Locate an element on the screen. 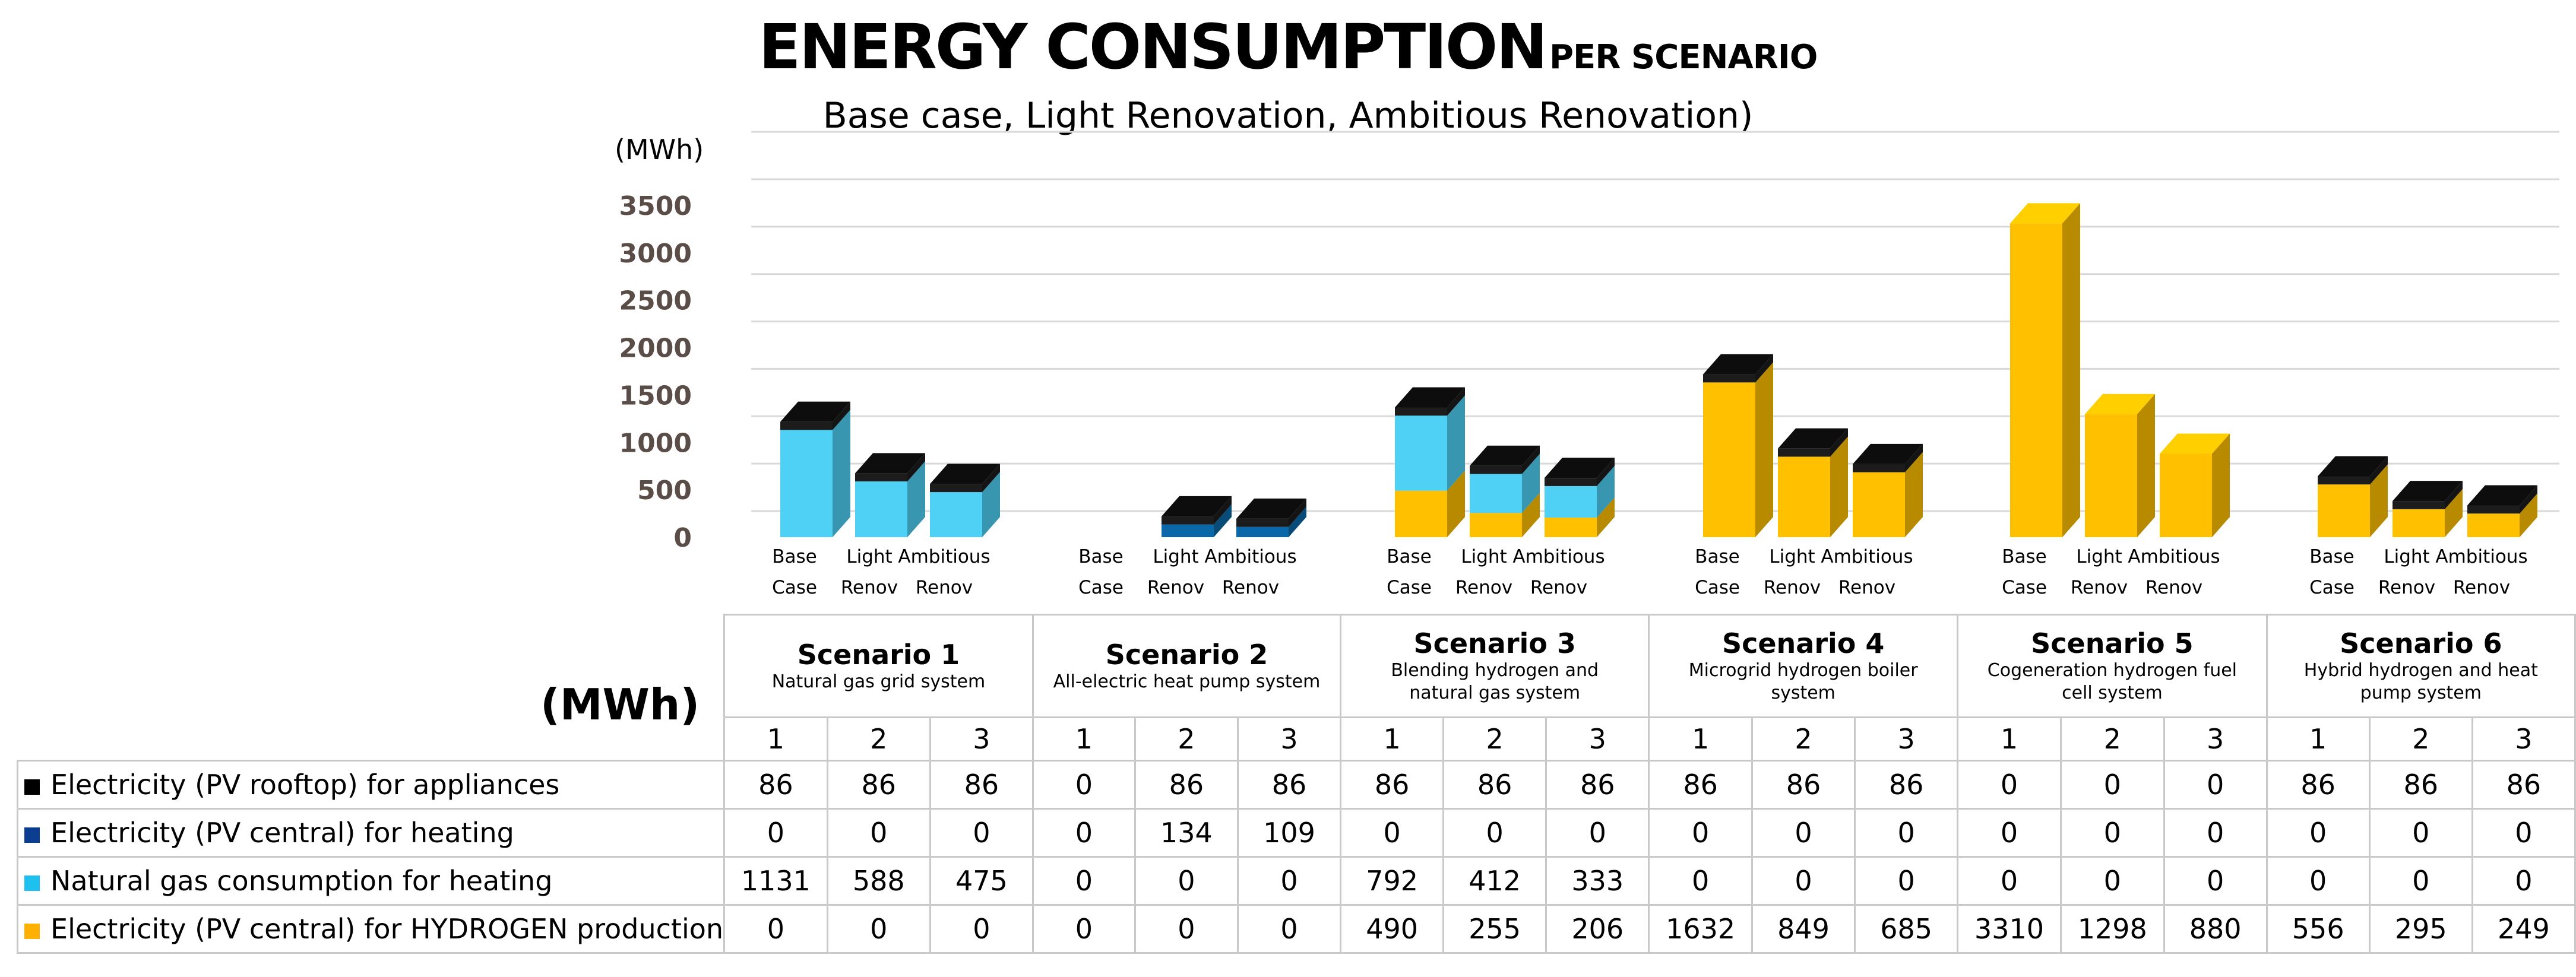 The width and height of the screenshot is (2576, 977). table-cell: 1131 is located at coordinates (775, 881).